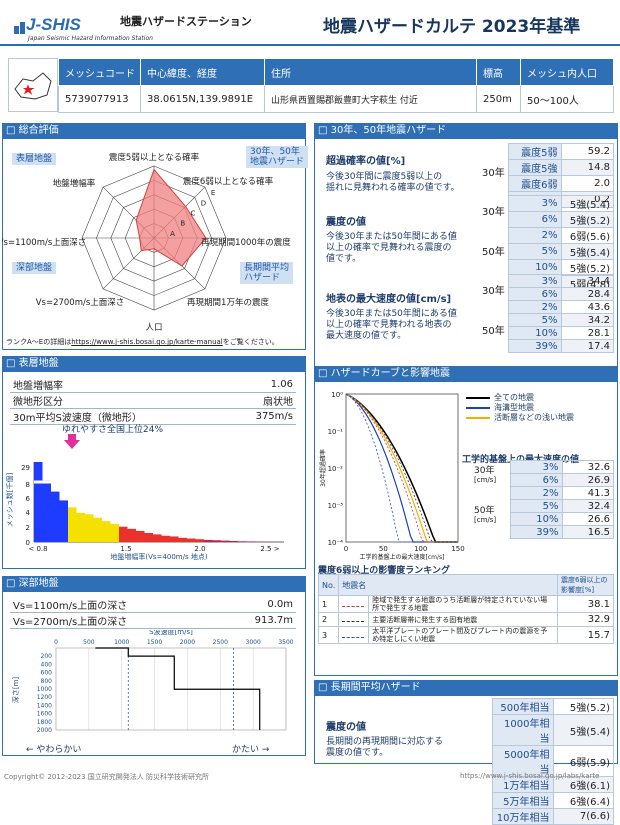  What do you see at coordinates (228, 302) in the screenshot?
I see `radar-axis-label: 再現期間1万年の震度` at bounding box center [228, 302].